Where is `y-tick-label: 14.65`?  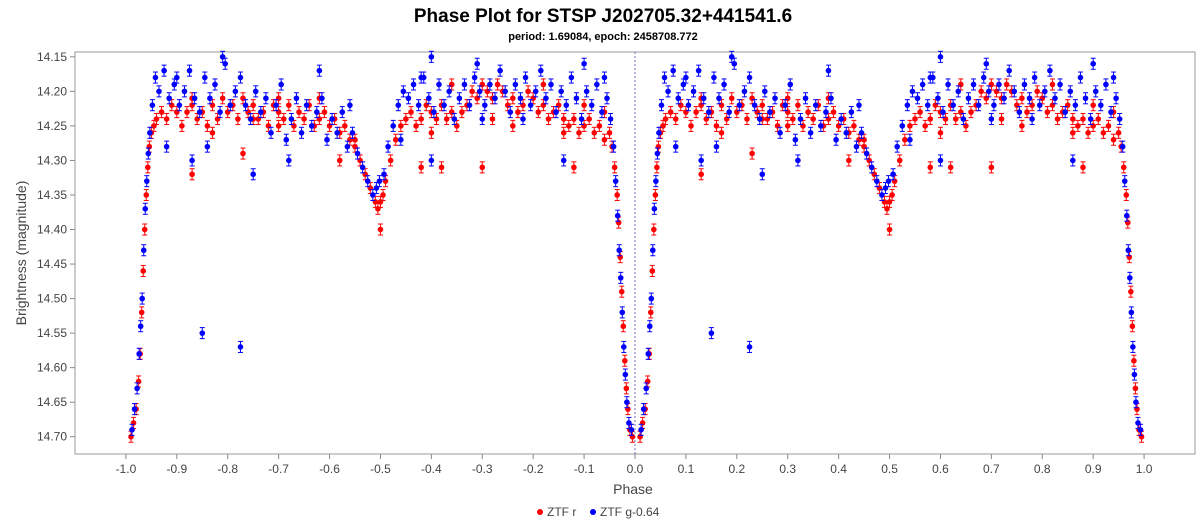 y-tick-label: 14.65 is located at coordinates (52, 402).